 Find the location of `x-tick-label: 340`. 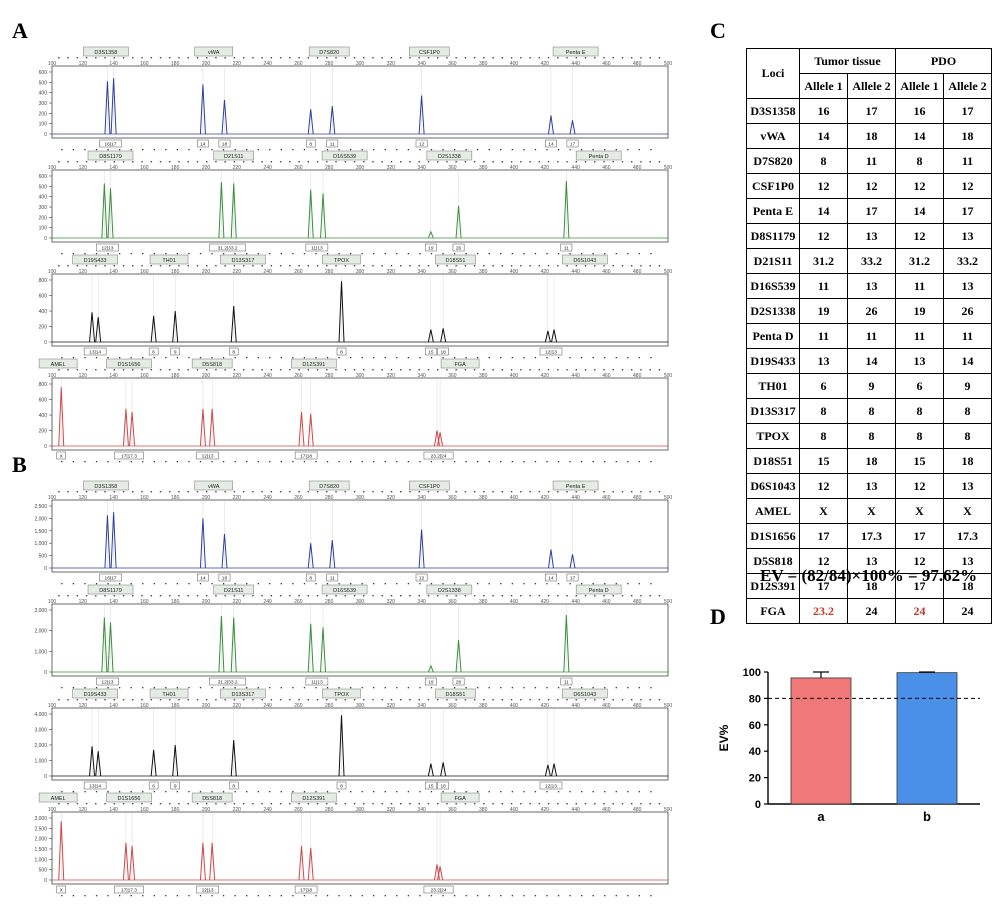

x-tick-label: 340 is located at coordinates (421, 376).